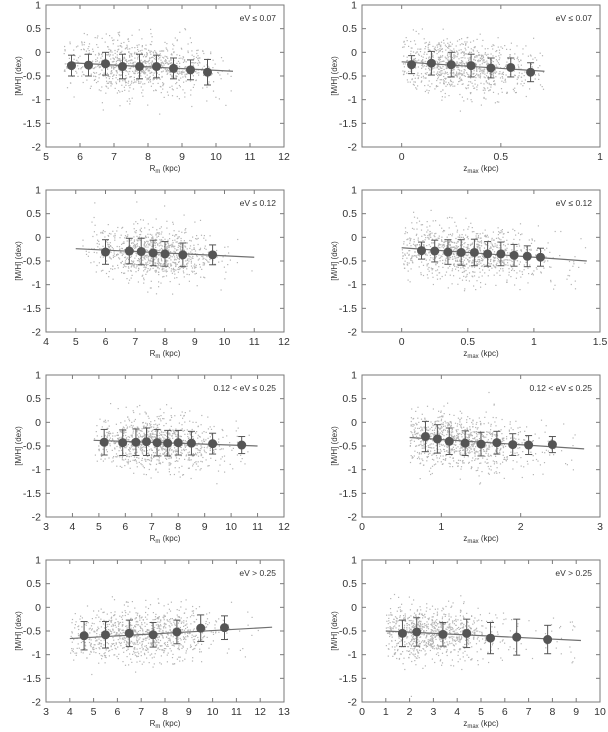 This screenshot has width=608, height=732. Describe the element at coordinates (46, 527) in the screenshot. I see `x-tick-label: 3` at that location.